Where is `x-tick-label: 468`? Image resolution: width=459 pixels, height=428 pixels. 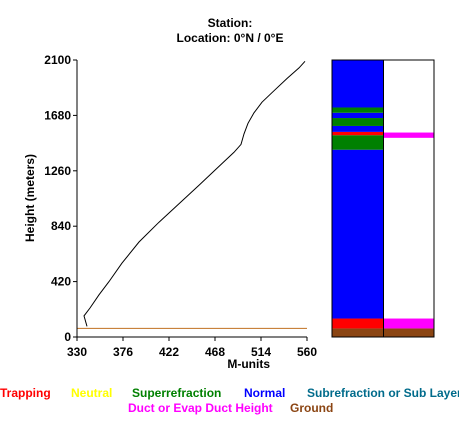
x-tick-label: 468 is located at coordinates (215, 352).